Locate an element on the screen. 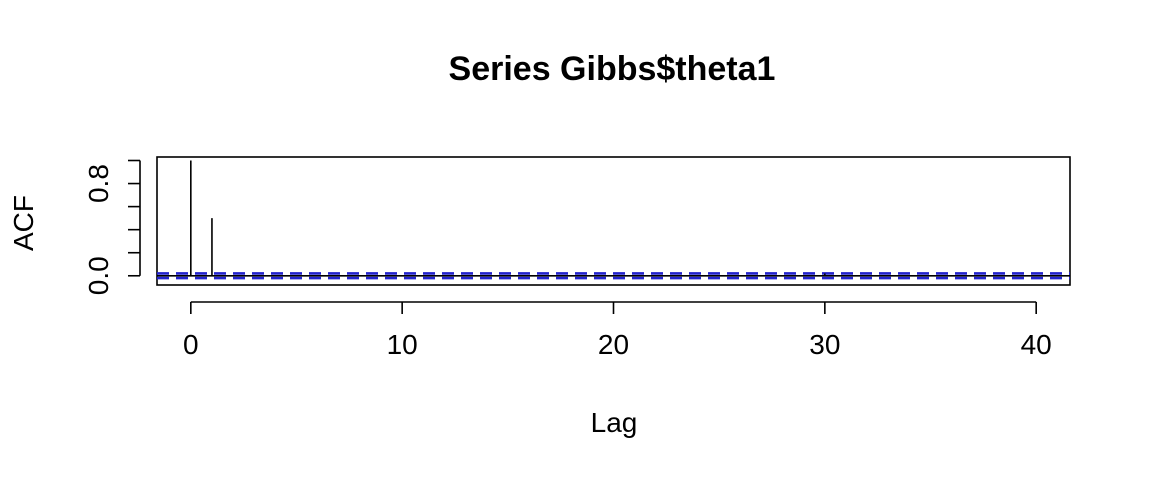 The image size is (1152, 480). x-tick-label-40: 40 is located at coordinates (1036, 344).